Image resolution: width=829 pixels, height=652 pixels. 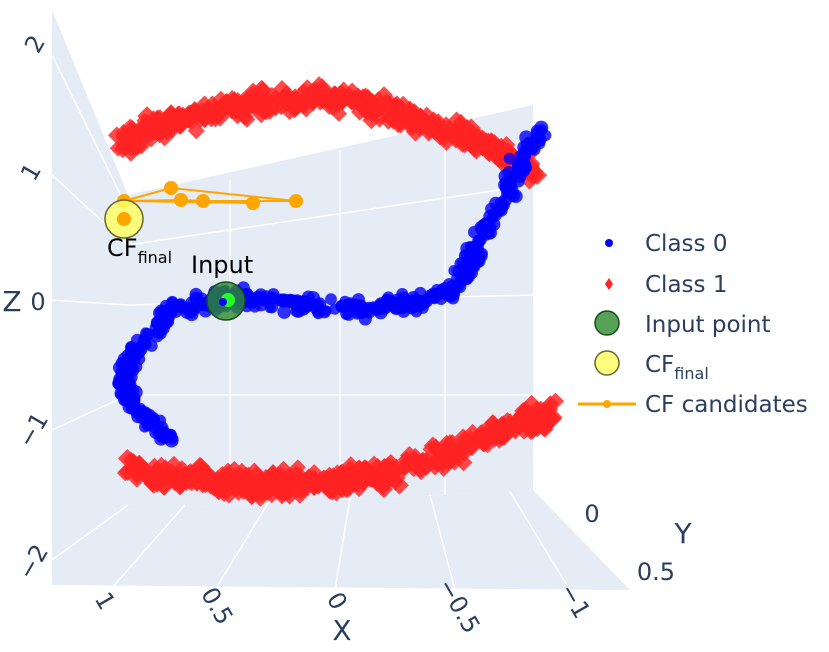 I want to click on legend-label-cf-candidates: CF candidates, so click(x=726, y=405).